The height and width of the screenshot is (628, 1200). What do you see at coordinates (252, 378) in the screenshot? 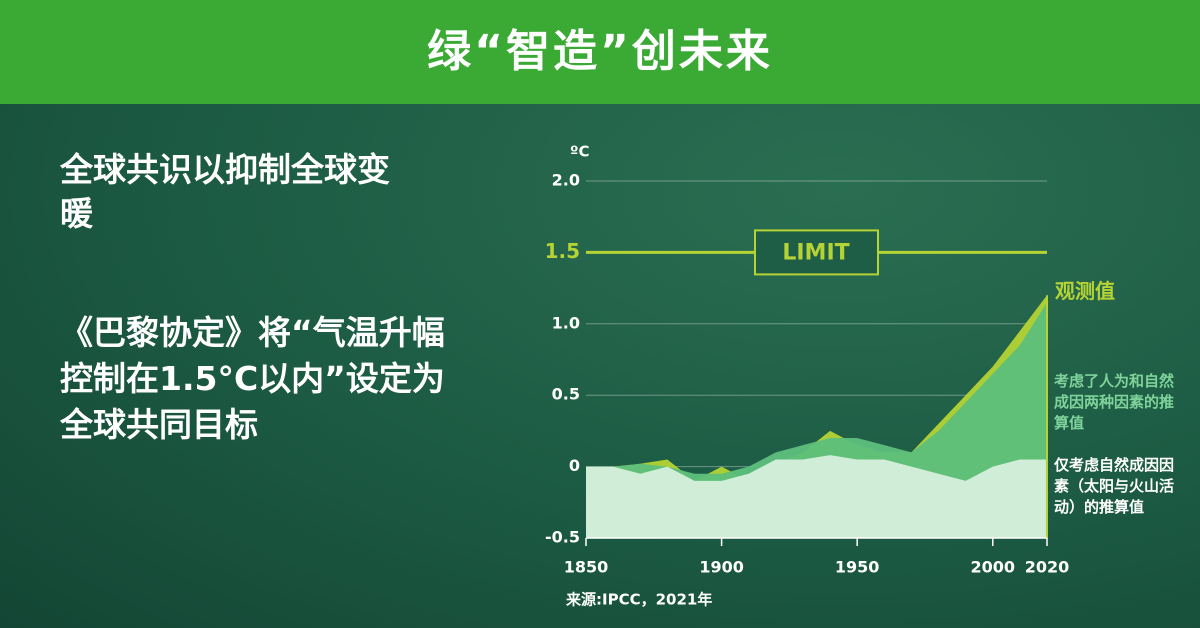
I see `paragraph: 《巴黎协定》将“气温升幅控制在1.5°C以内”设定为全球共同目标` at bounding box center [252, 378].